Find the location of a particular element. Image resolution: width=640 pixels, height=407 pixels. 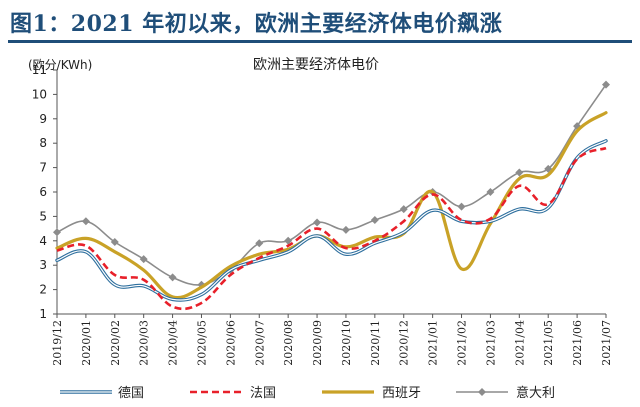

x-tick-label: 2020/03 is located at coordinates (144, 343).